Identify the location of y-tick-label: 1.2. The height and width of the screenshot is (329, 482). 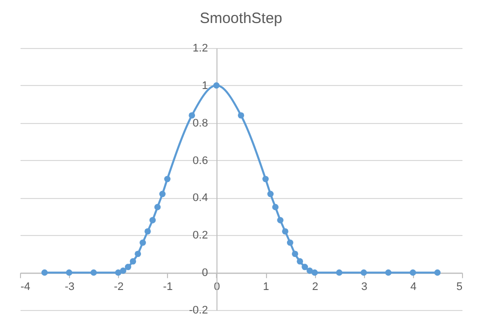
(200, 48).